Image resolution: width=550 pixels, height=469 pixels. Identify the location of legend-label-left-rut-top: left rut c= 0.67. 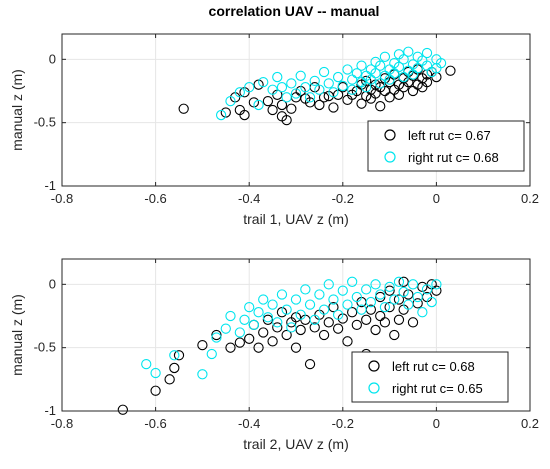
(449, 135).